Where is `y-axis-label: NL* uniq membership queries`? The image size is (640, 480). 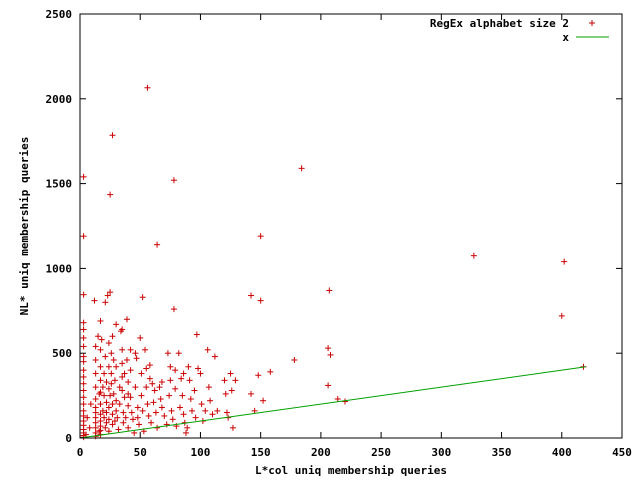 y-axis-label: NL* uniq membership queries is located at coordinates (24, 226).